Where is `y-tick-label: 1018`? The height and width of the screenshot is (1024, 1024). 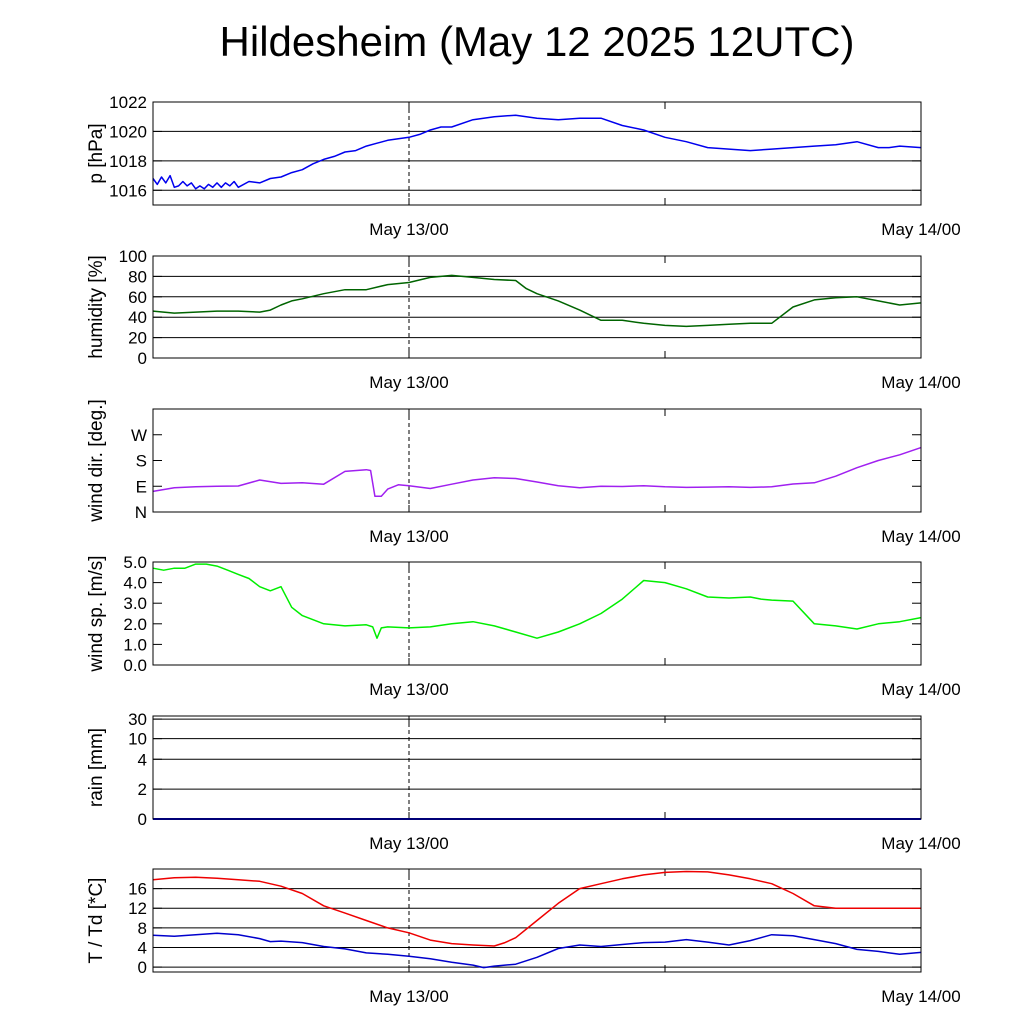
y-tick-label: 1018 is located at coordinates (128, 161).